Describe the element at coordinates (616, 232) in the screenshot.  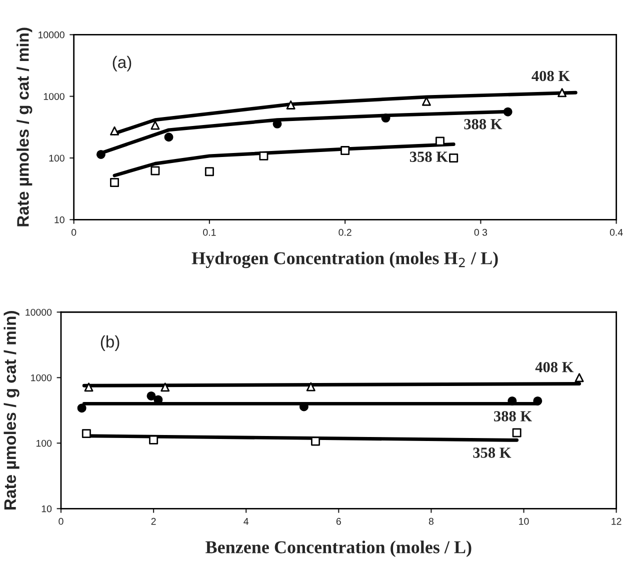
I see `x-tick-label: 0.4` at that location.